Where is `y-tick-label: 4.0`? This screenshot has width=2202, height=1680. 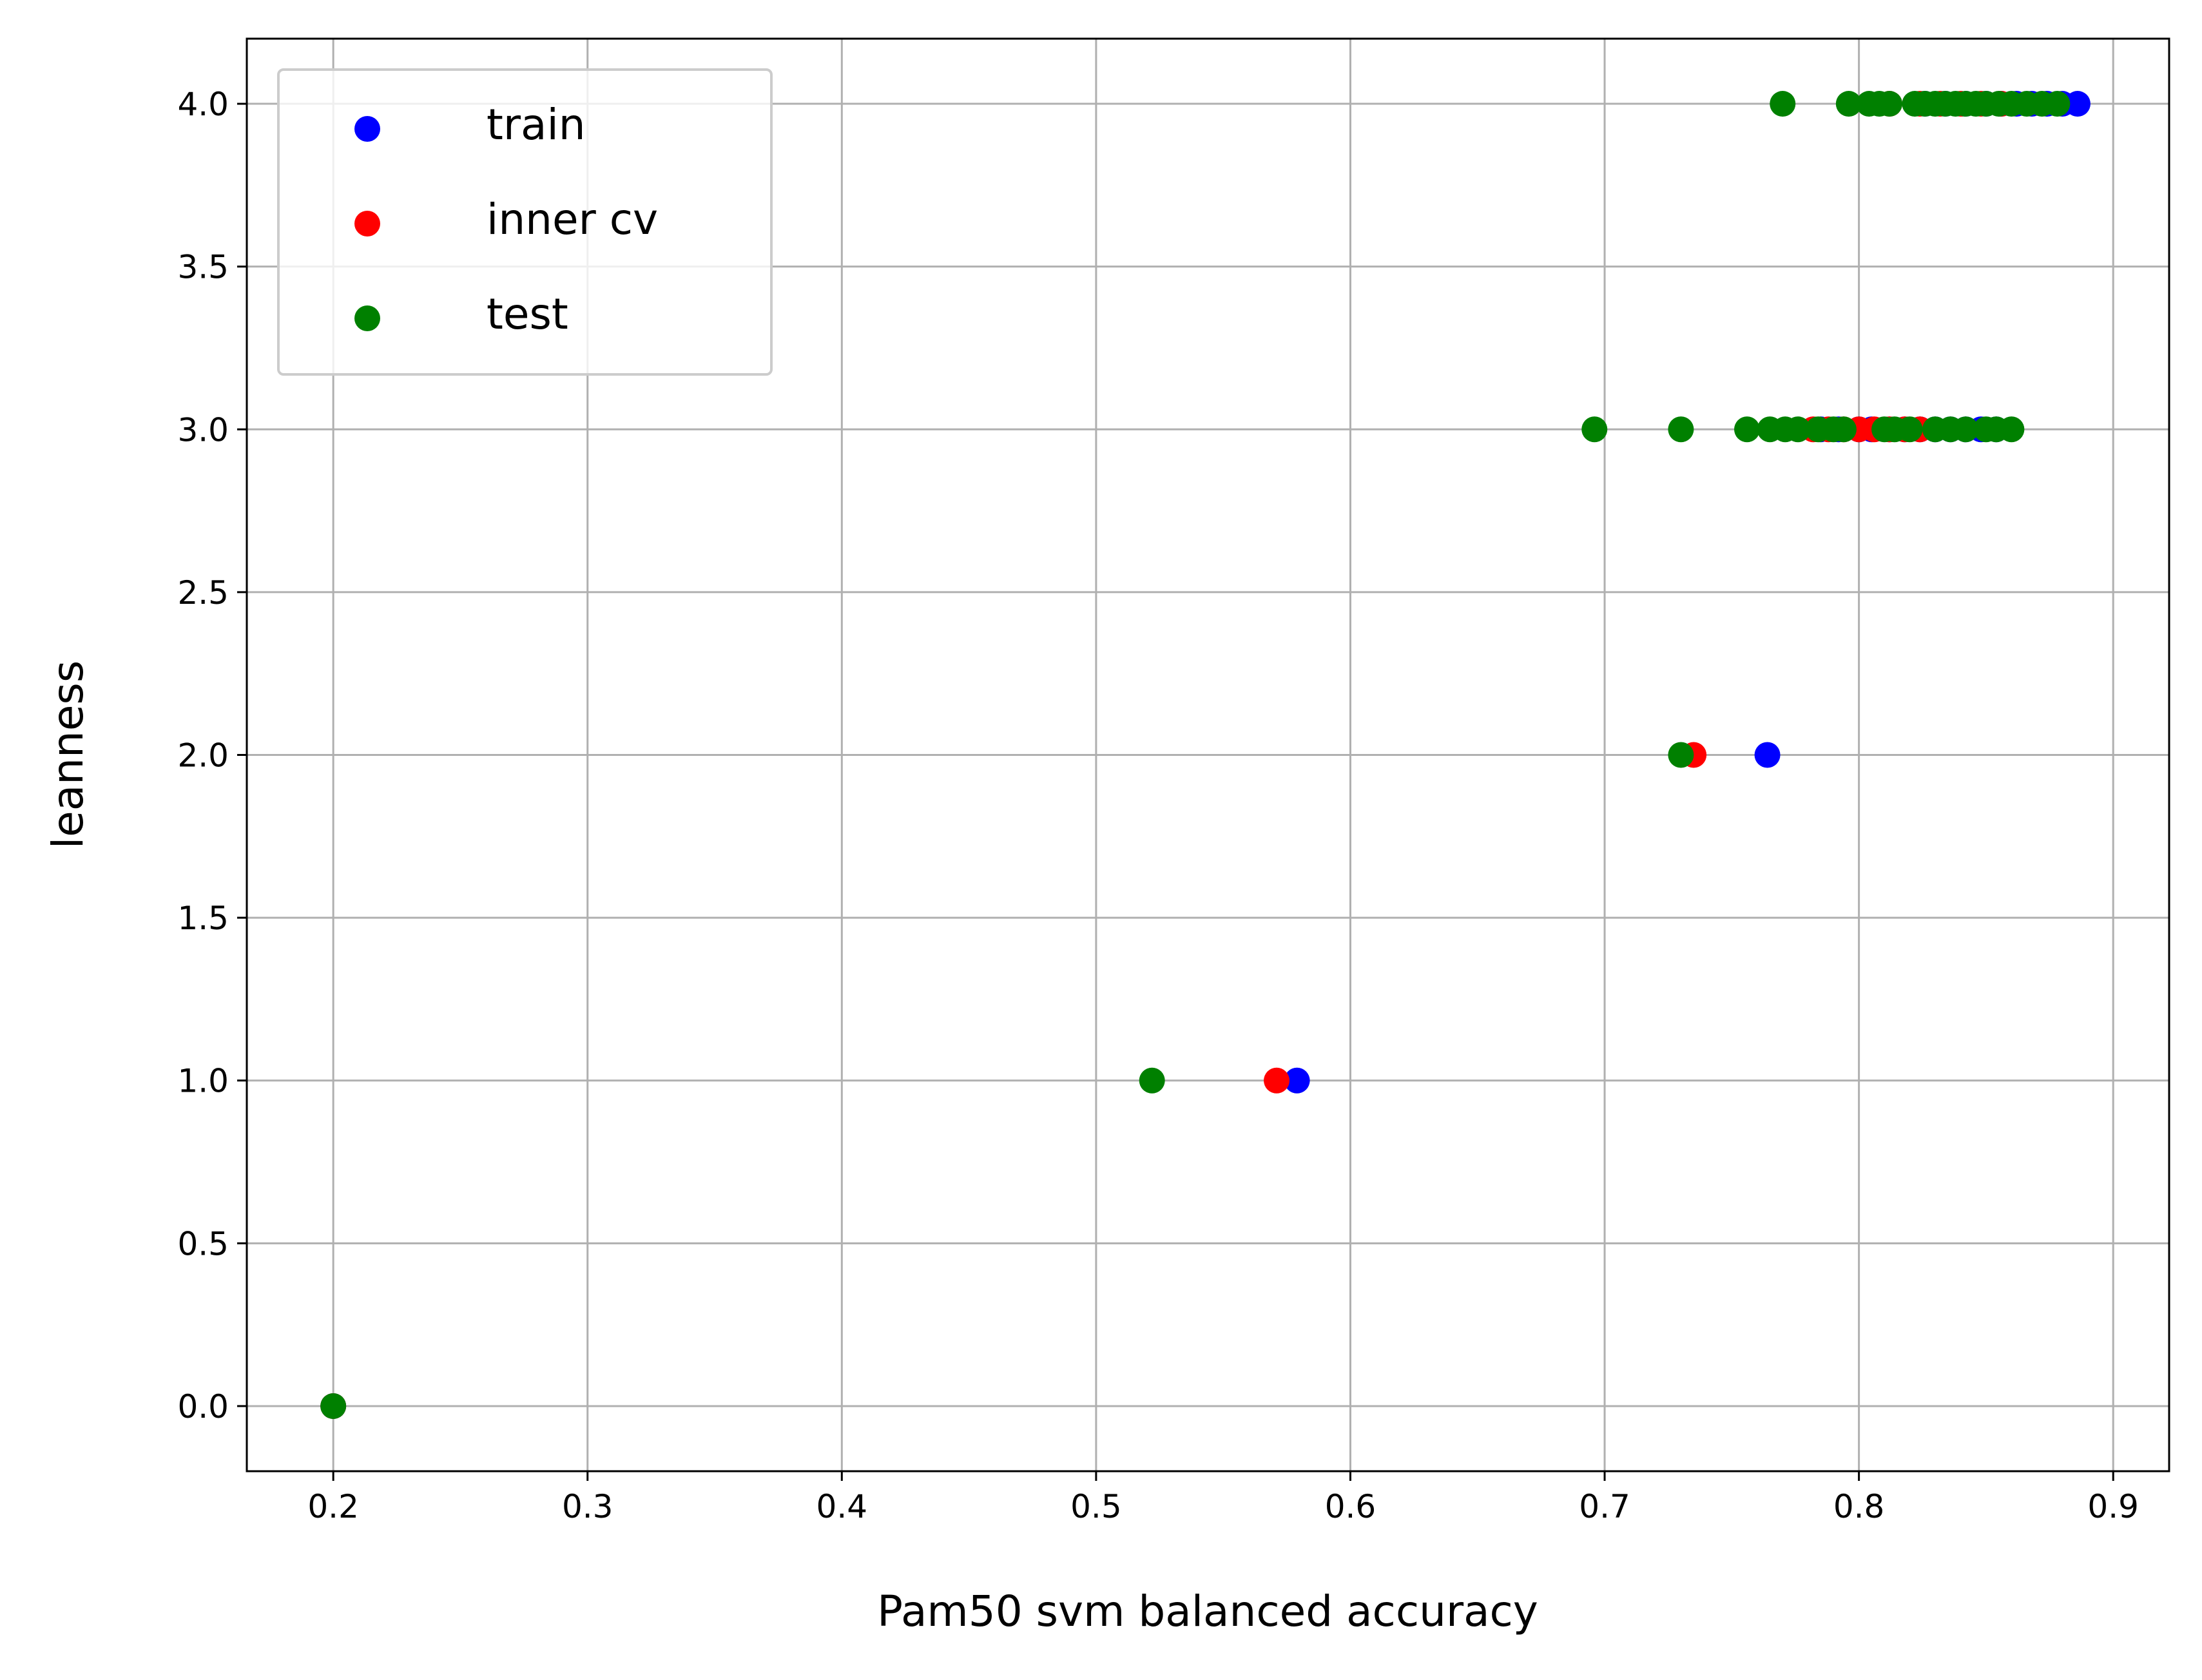 y-tick-label: 4.0 is located at coordinates (203, 105).